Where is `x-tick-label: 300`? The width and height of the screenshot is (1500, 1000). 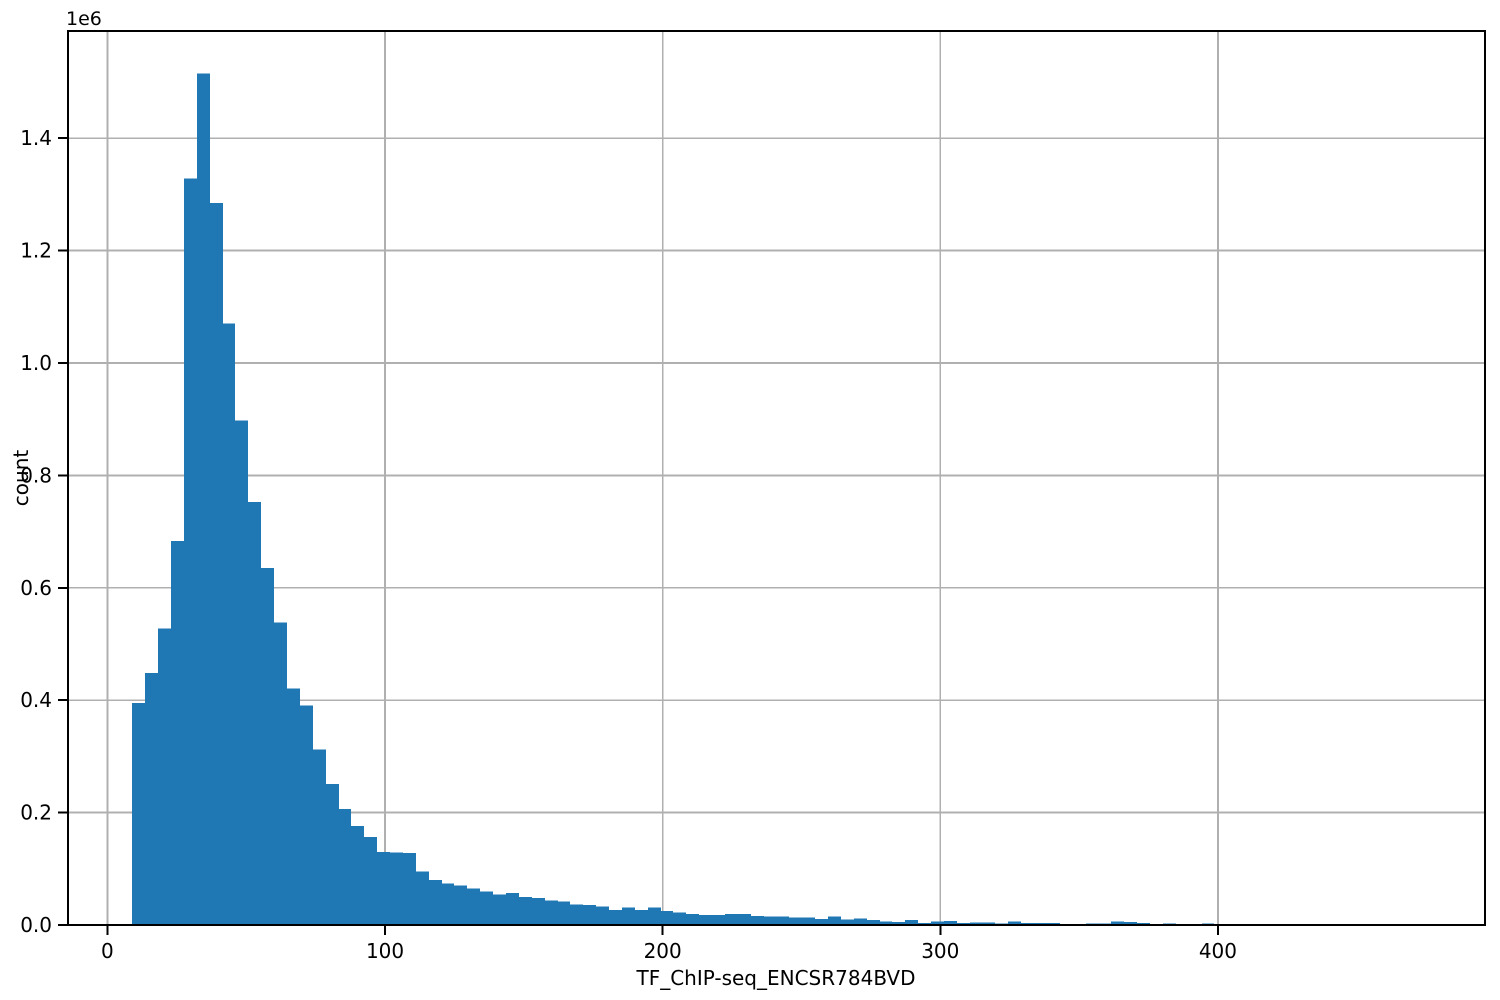
x-tick-label: 300 is located at coordinates (940, 951).